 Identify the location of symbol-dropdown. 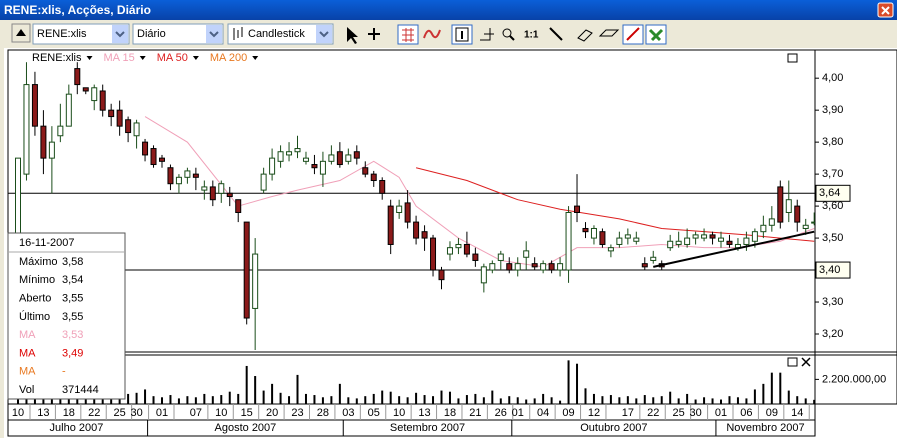
(81, 34).